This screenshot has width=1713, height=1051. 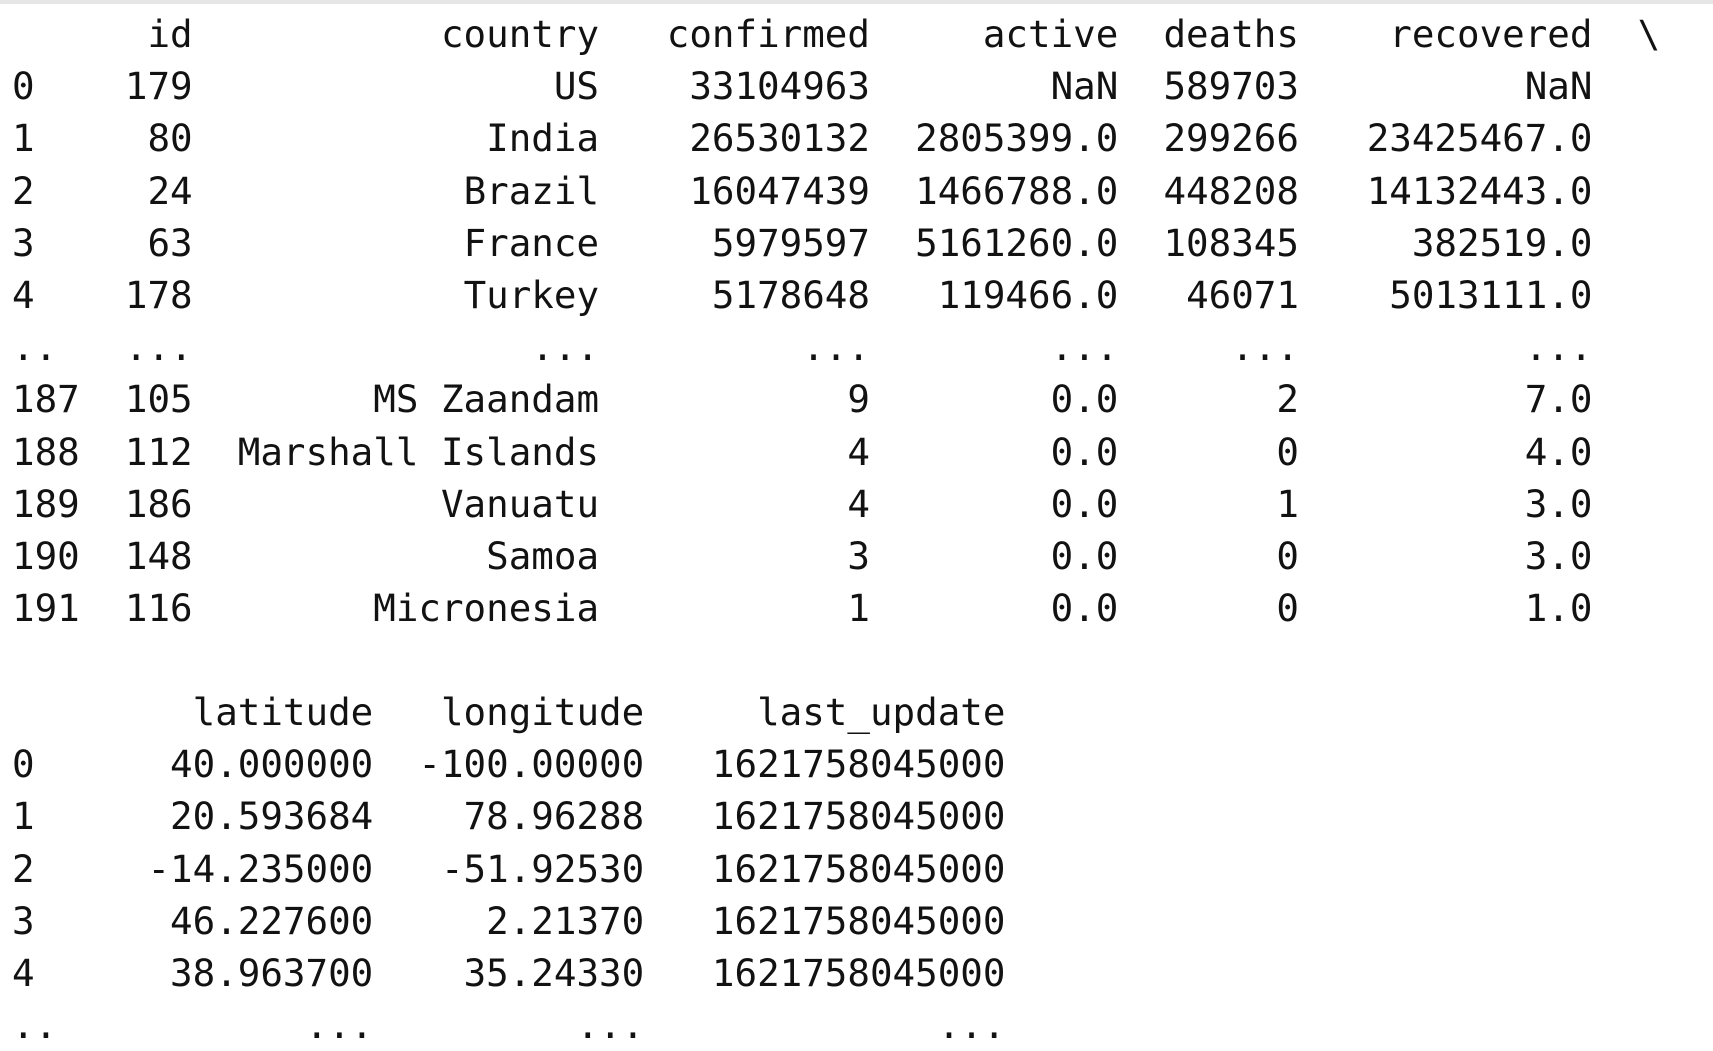 What do you see at coordinates (1050, 34) in the screenshot?
I see `column-header: active` at bounding box center [1050, 34].